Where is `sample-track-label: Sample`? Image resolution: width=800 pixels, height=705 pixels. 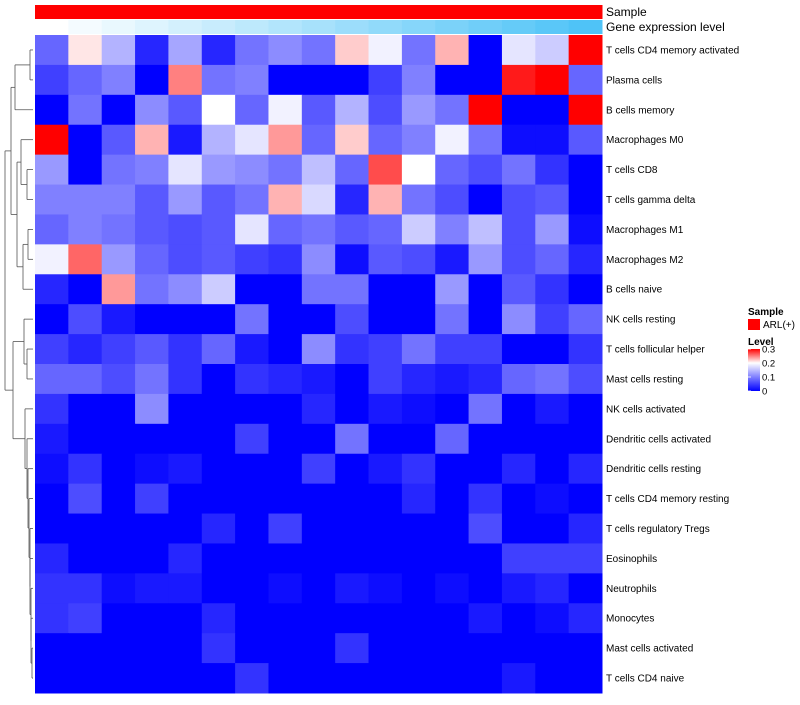 sample-track-label: Sample is located at coordinates (626, 12).